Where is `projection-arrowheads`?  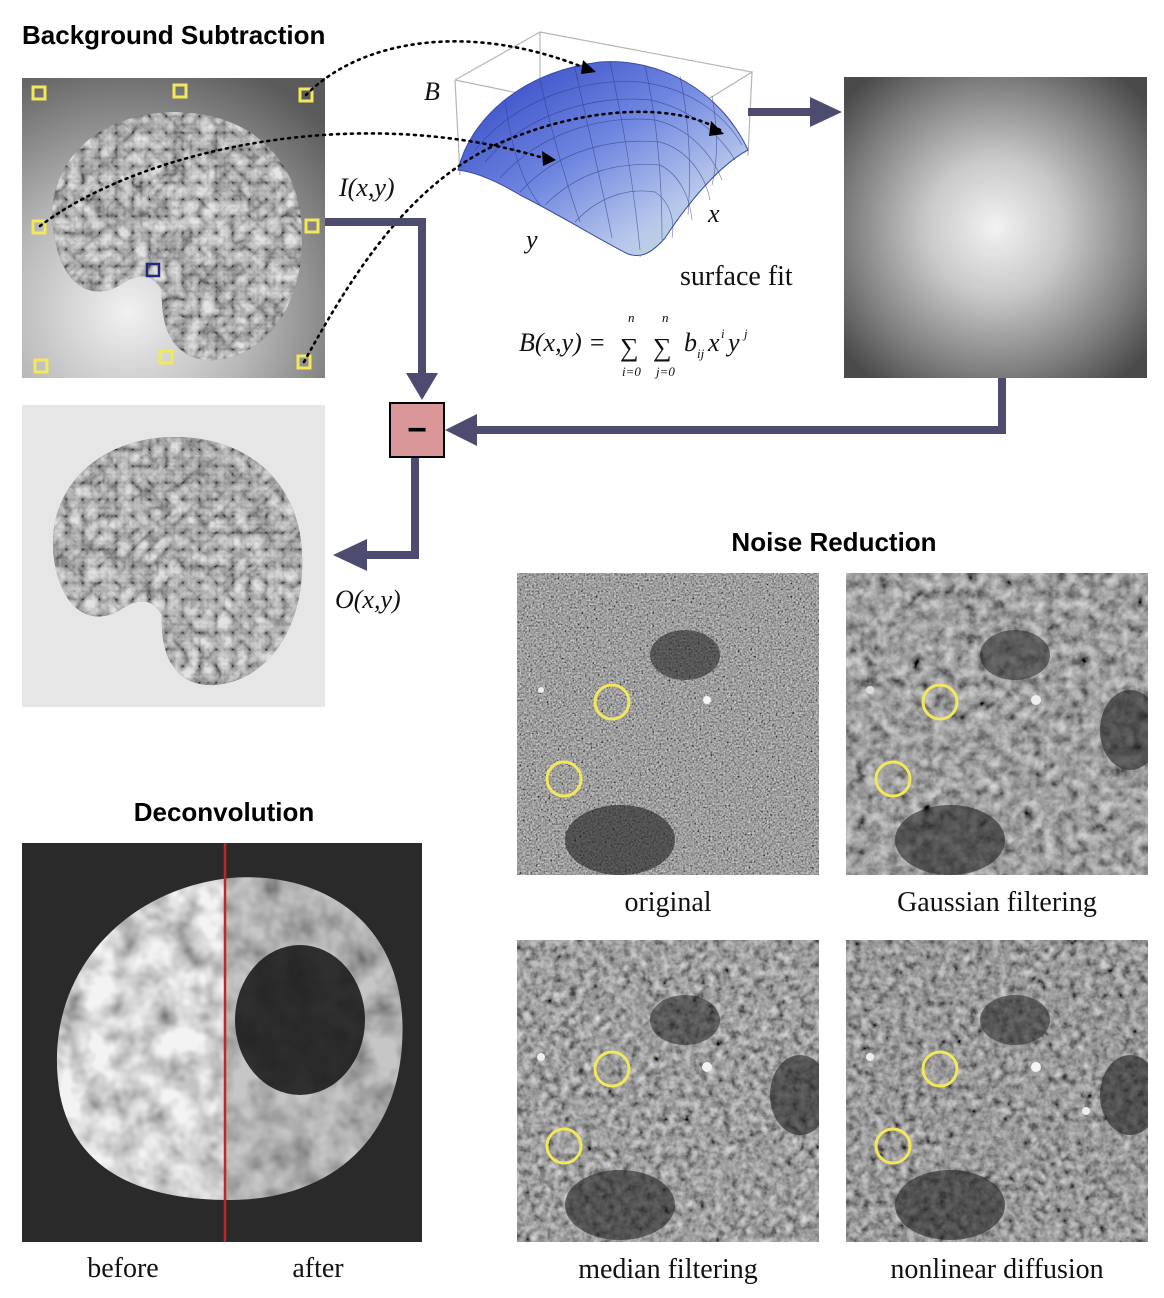
projection-arrowheads is located at coordinates (633, 113).